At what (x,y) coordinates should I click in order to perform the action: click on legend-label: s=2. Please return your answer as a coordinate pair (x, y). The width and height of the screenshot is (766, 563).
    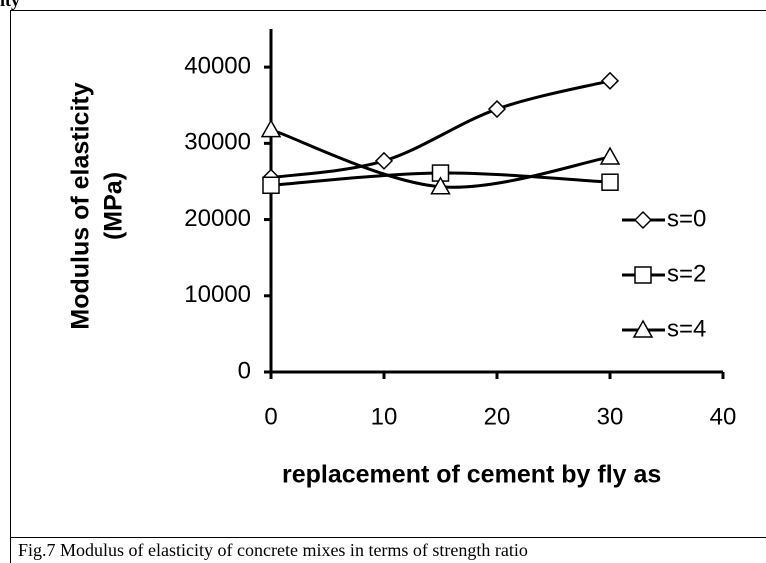
    Looking at the image, I should click on (686, 273).